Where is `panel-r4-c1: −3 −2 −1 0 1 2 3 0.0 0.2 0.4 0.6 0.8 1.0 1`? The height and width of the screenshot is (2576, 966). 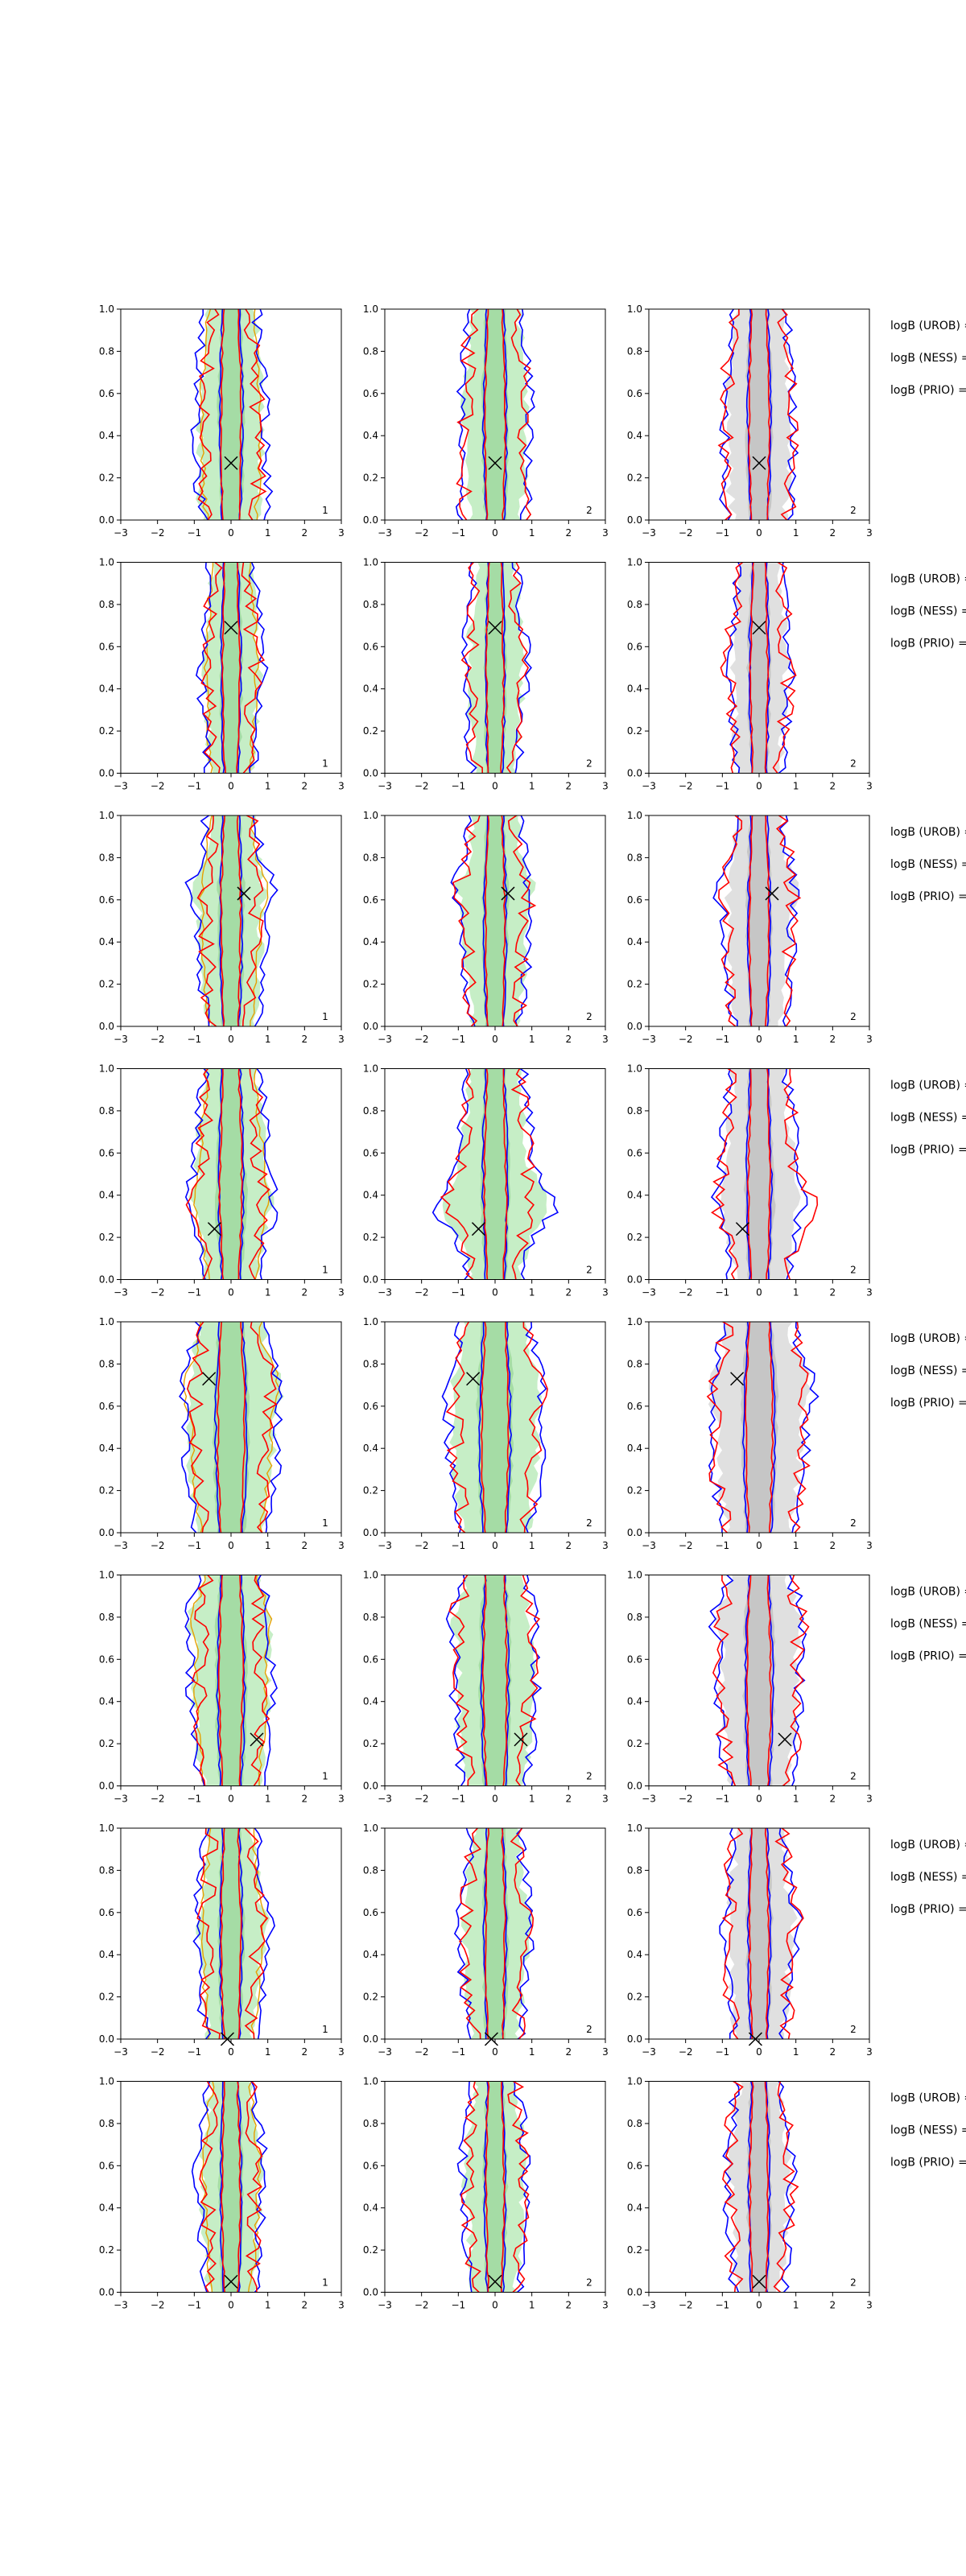
panel-r4-c1: −3 −2 −1 0 1 2 3 0.0 0.2 0.4 0.6 0.8 1.0 1 is located at coordinates (222, 1180).